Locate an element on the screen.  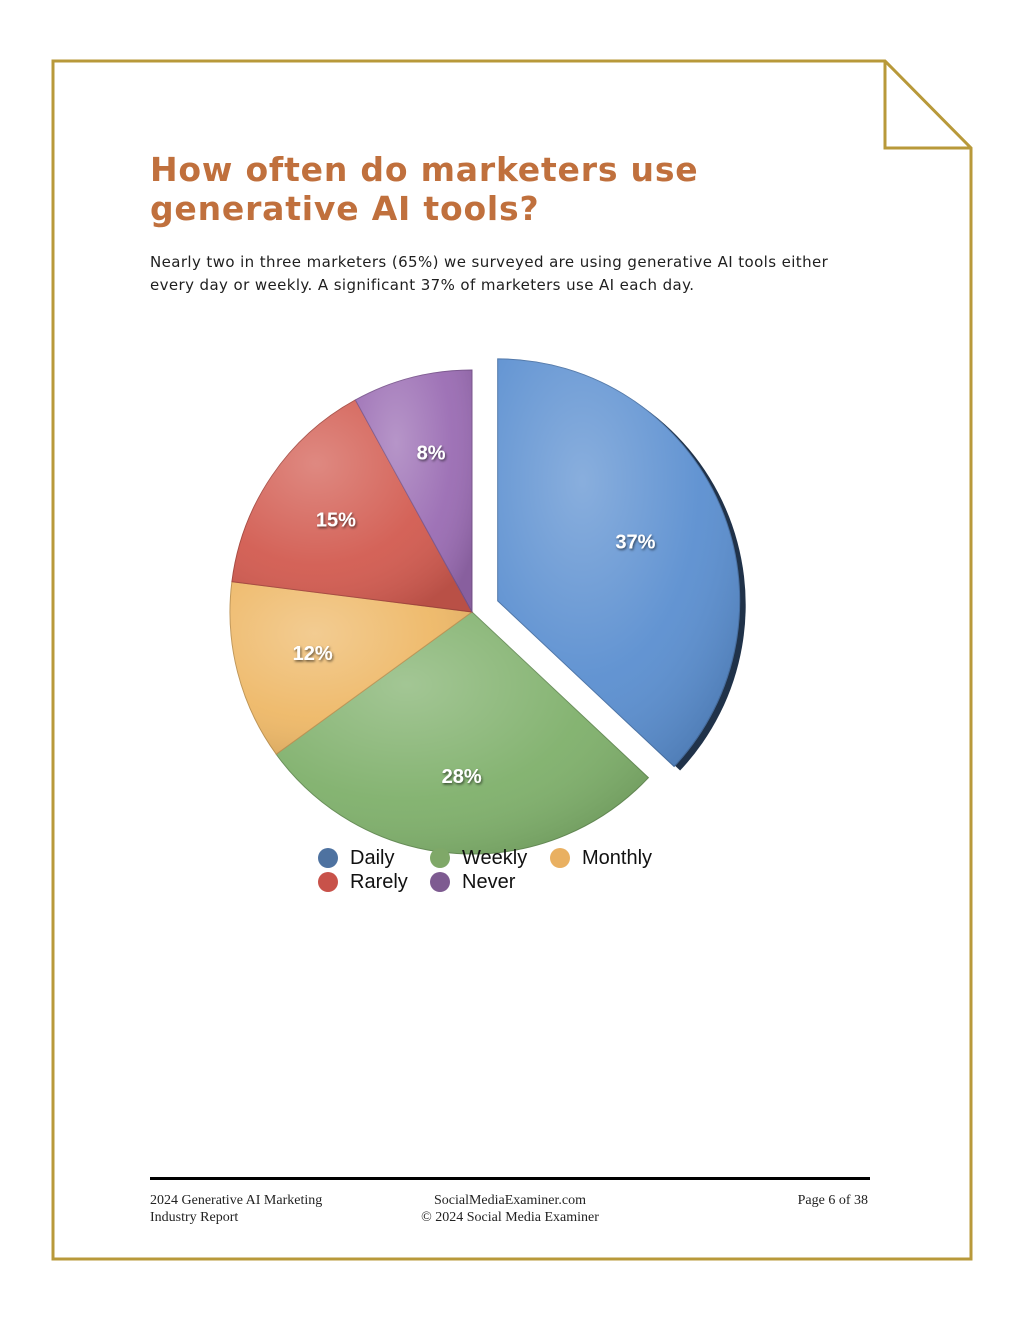
footer-report-line2: Industry Report is located at coordinates (194, 1217).